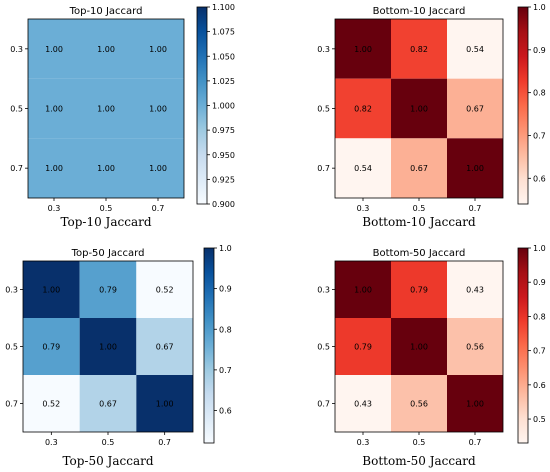 The image size is (550, 472). I want to click on colorbar-tick-label: 1.0, so click(539, 248).